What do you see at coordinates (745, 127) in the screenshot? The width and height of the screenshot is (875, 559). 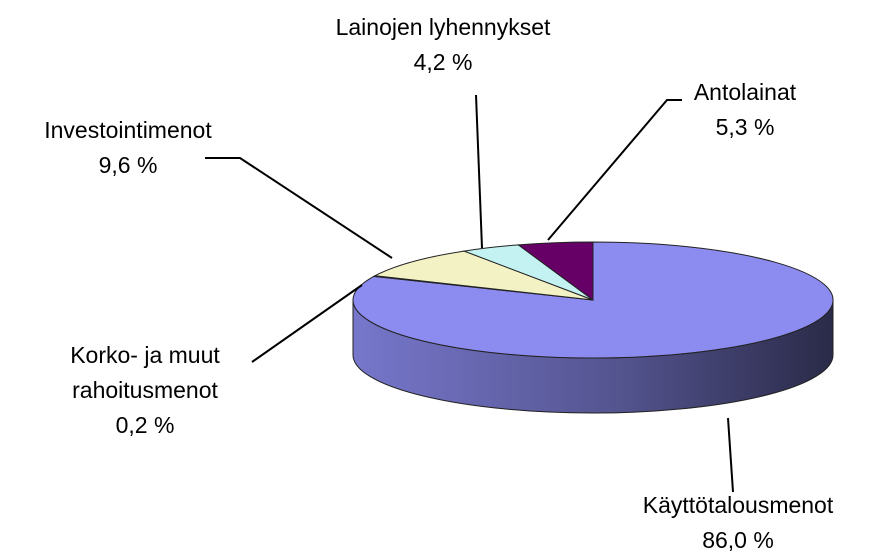 I see `value-label: 5,3 %` at bounding box center [745, 127].